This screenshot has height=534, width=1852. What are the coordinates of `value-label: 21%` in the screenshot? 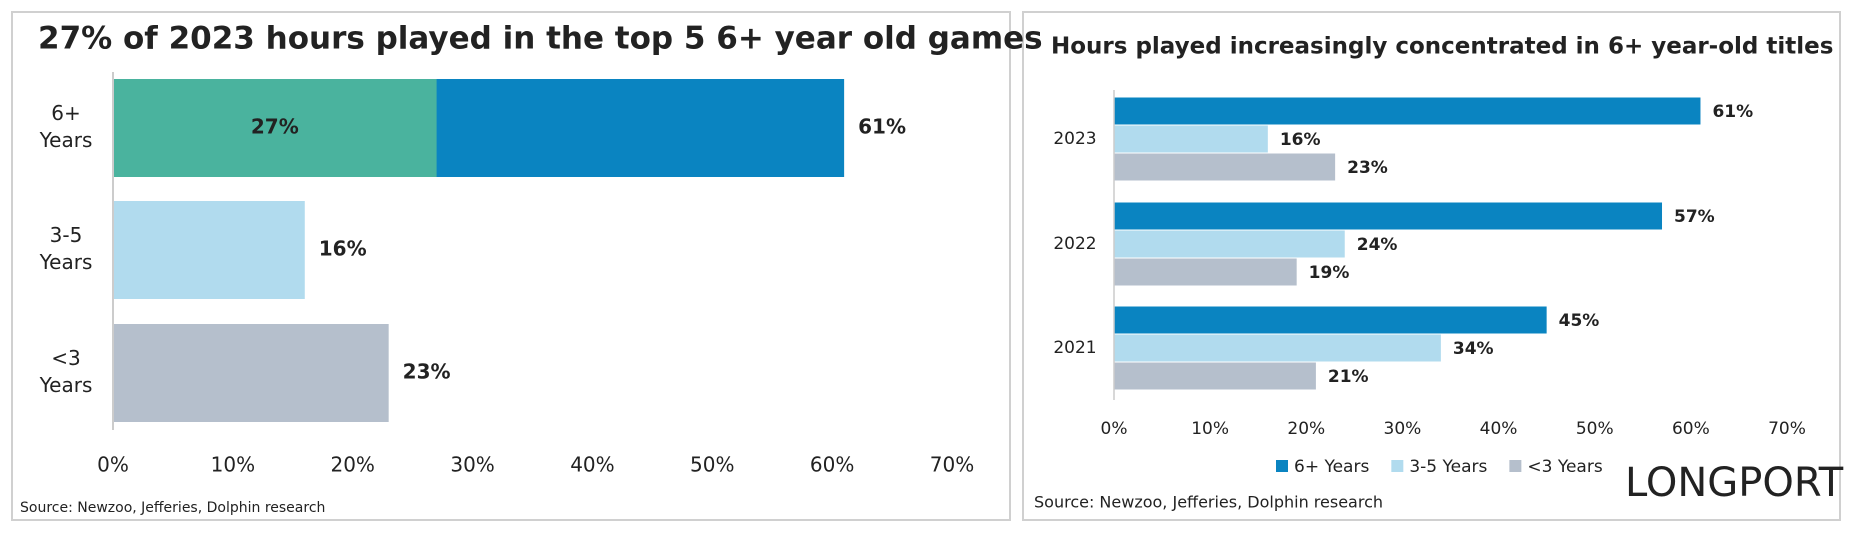 It's located at (1348, 377).